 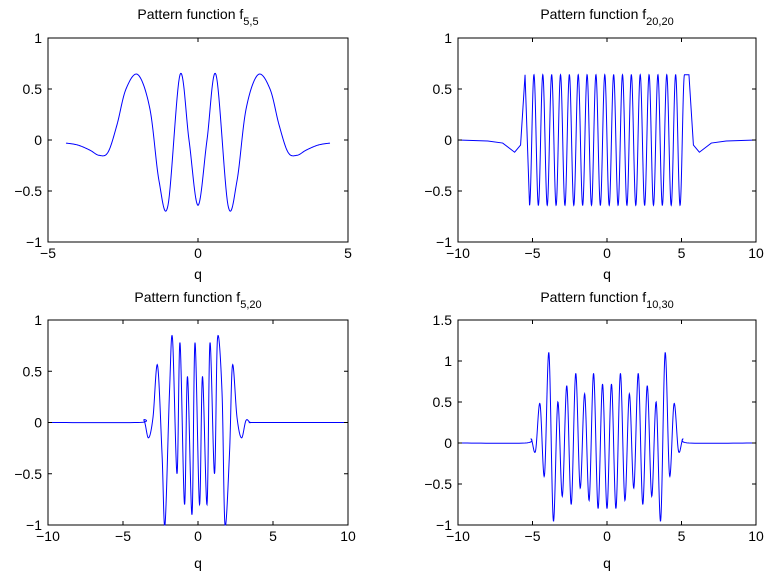 I want to click on chart-title: Pattern function f5,20, so click(x=197, y=300).